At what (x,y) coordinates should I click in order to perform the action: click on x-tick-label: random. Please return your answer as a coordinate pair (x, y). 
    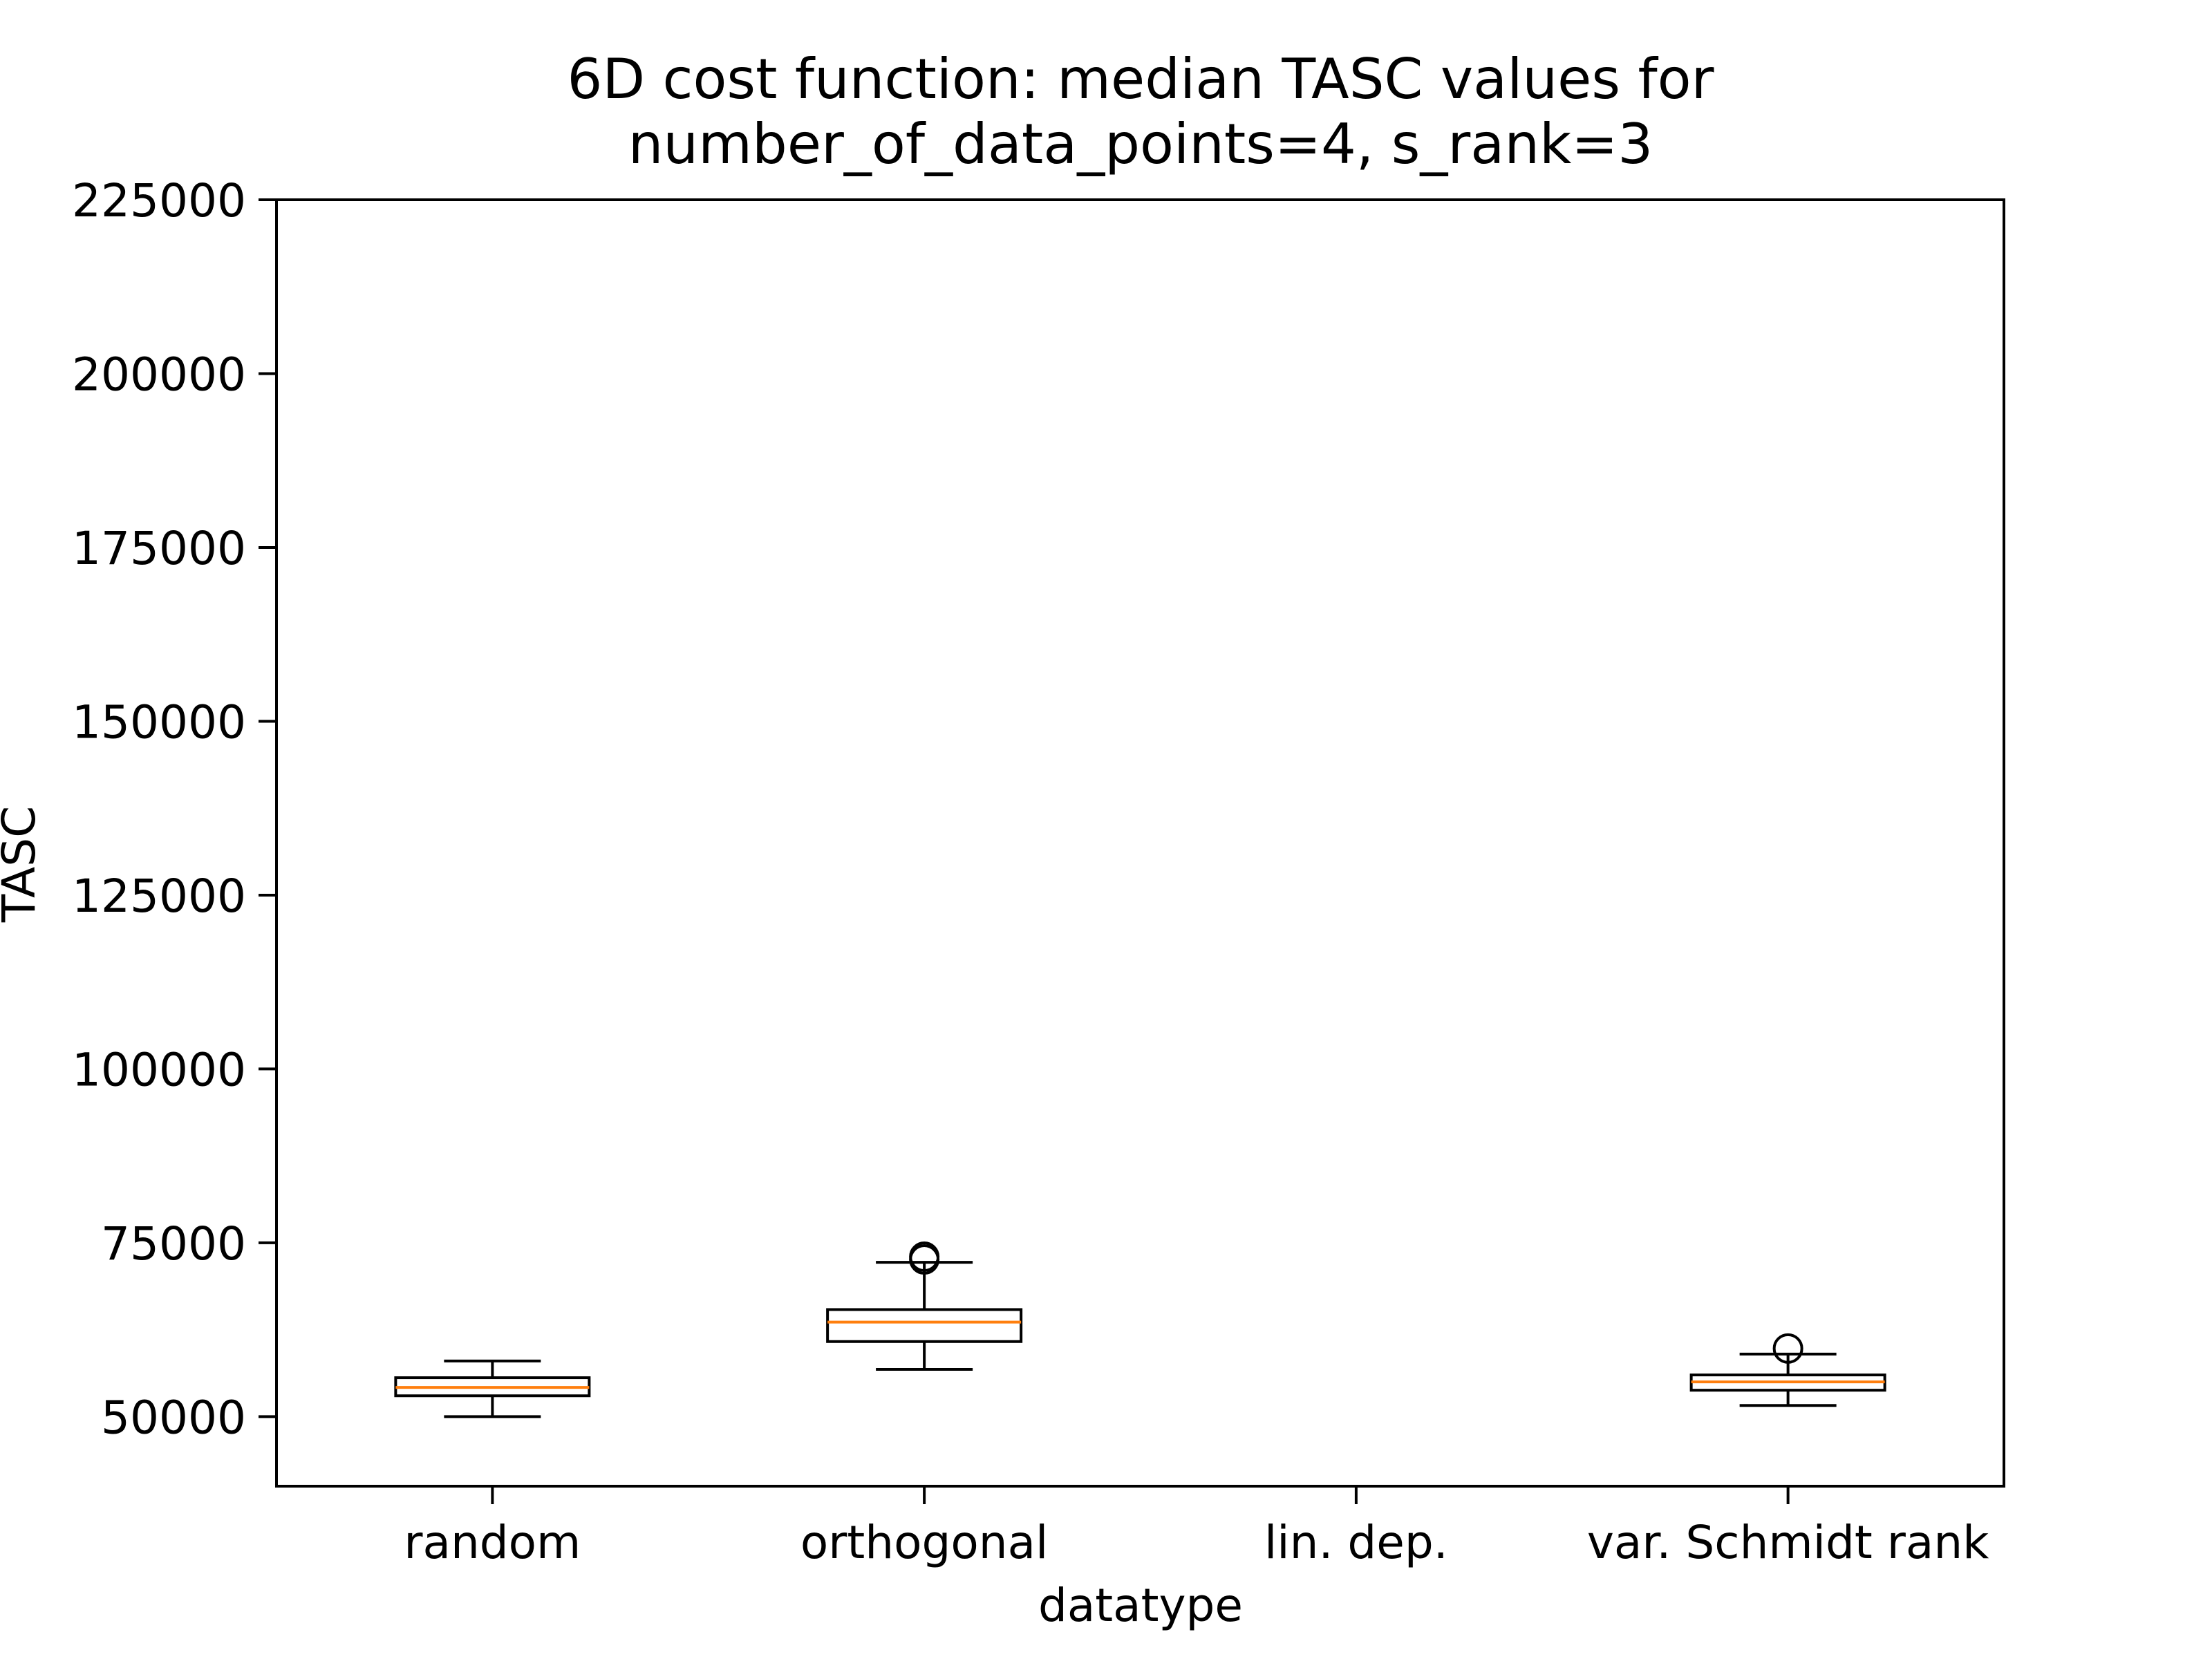
    Looking at the image, I should click on (493, 1543).